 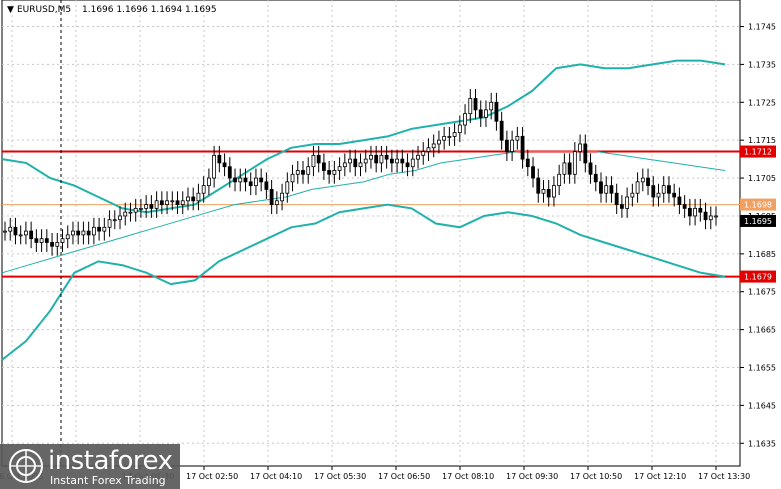 I want to click on bid-price-tag, so click(x=758, y=204).